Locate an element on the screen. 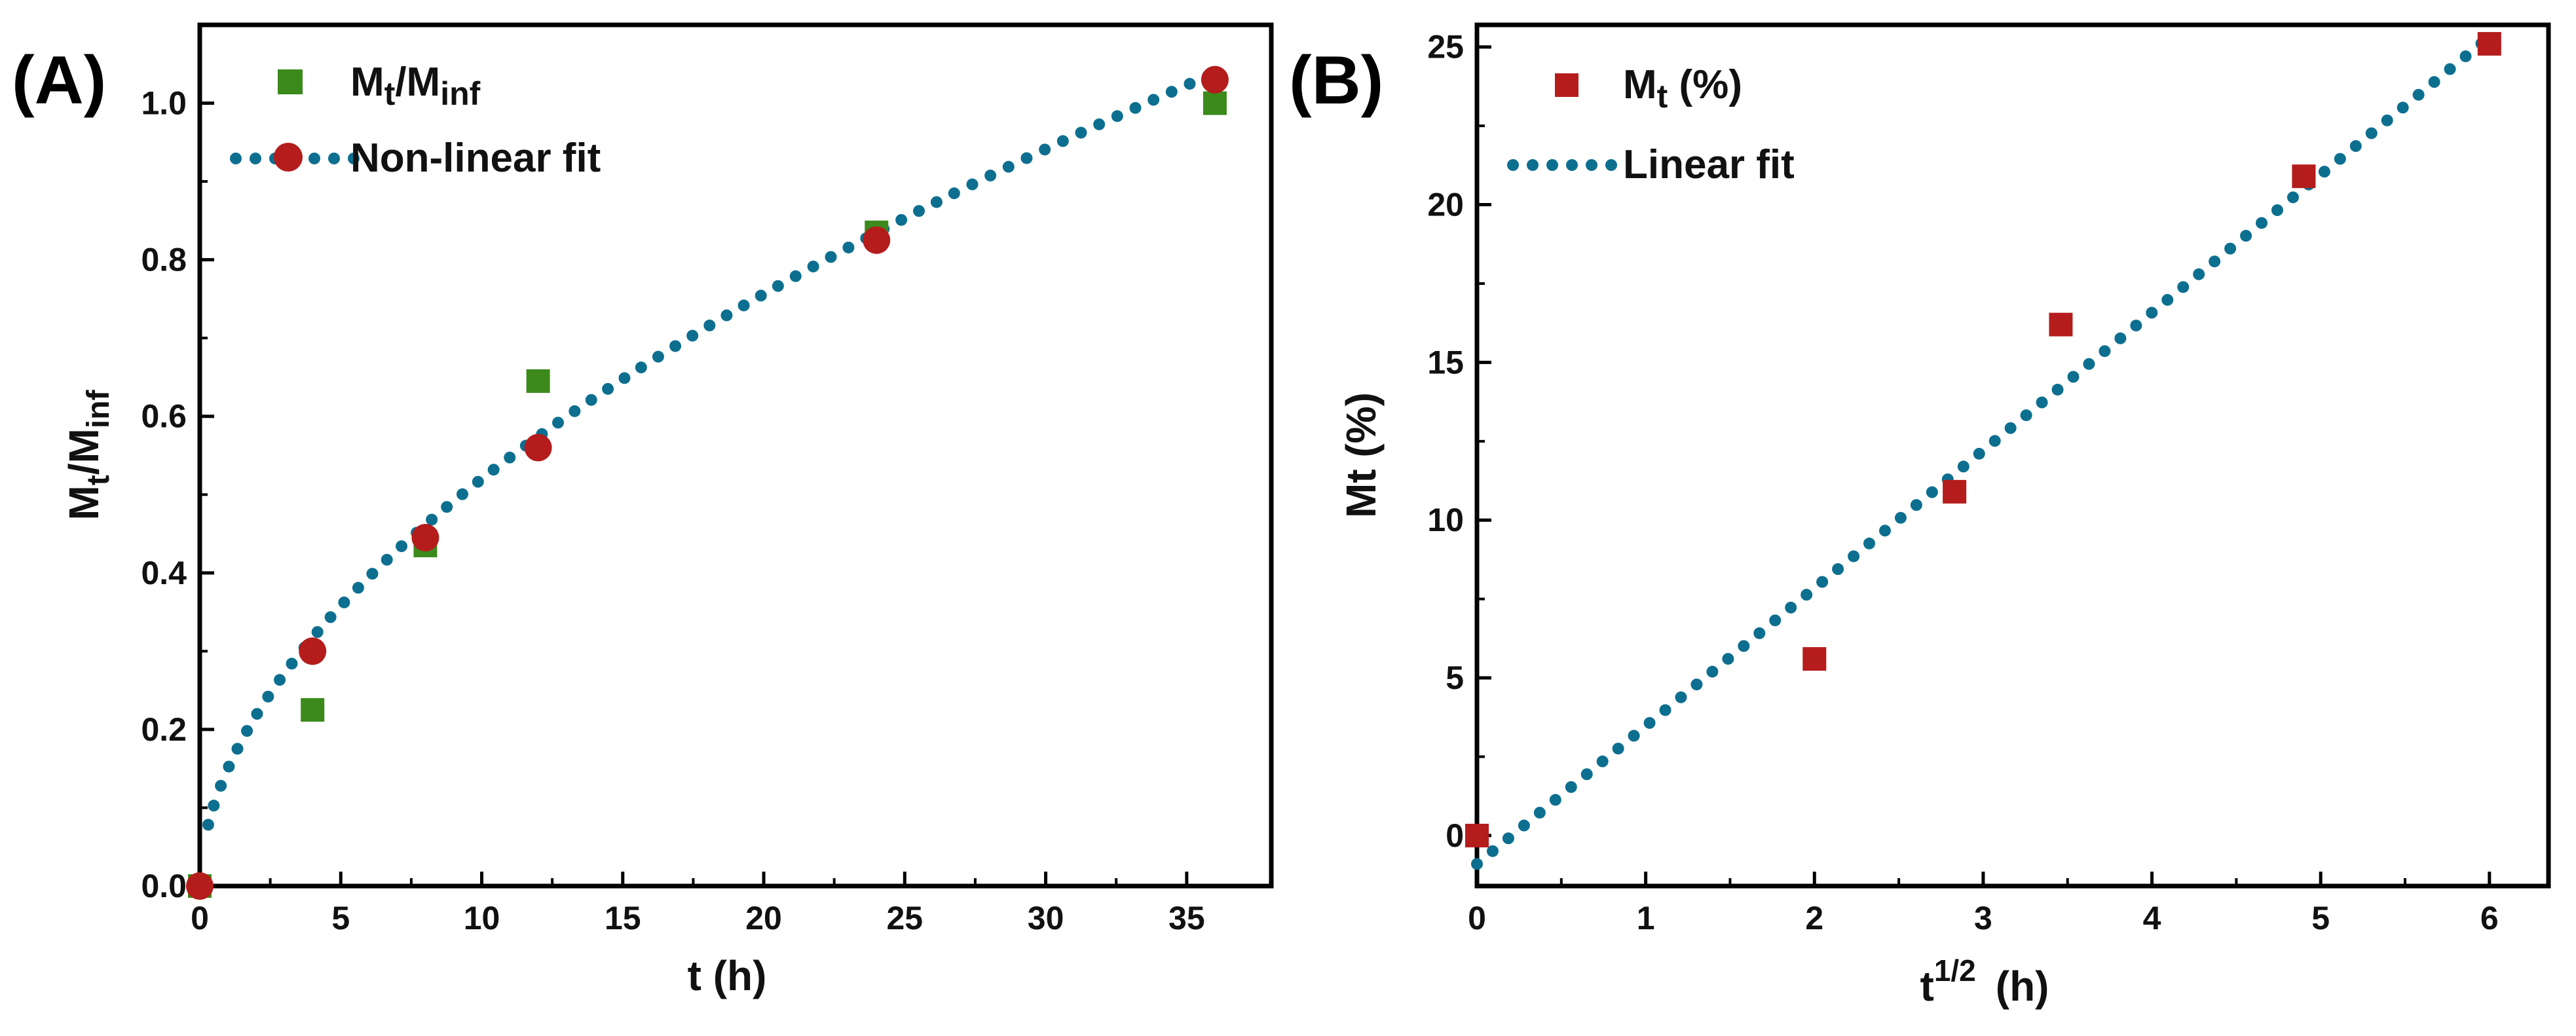 This screenshot has width=2576, height=1036. x-tick-label: 6 is located at coordinates (2489, 918).